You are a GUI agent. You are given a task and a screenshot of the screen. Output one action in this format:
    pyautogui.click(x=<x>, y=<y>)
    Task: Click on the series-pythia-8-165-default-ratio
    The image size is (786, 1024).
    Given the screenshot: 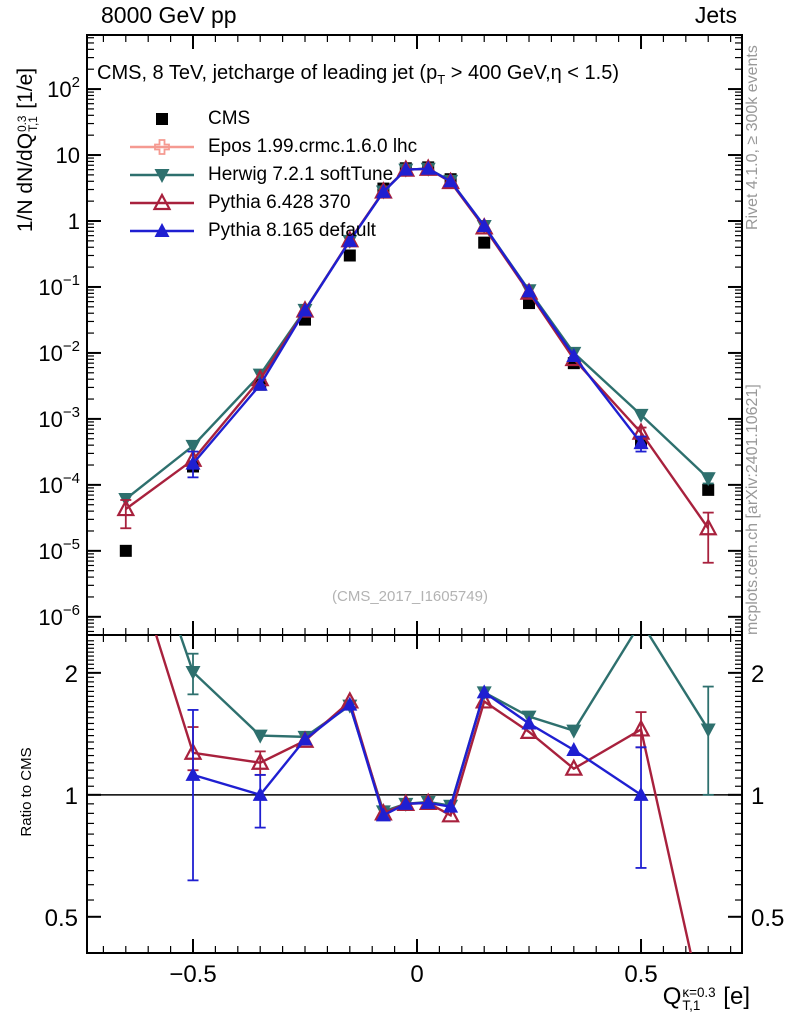 What is the action you would take?
    pyautogui.click(x=417, y=783)
    